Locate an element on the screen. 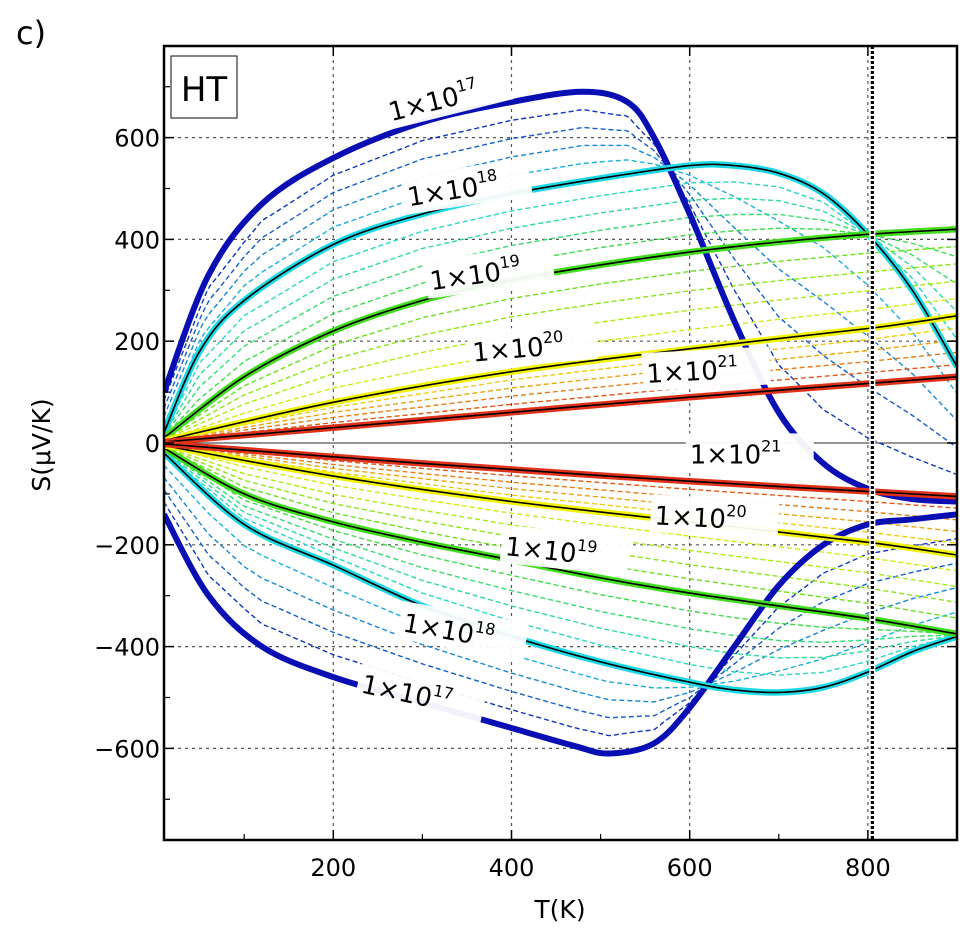 The image size is (960, 930). box-label: HT is located at coordinates (204, 87).